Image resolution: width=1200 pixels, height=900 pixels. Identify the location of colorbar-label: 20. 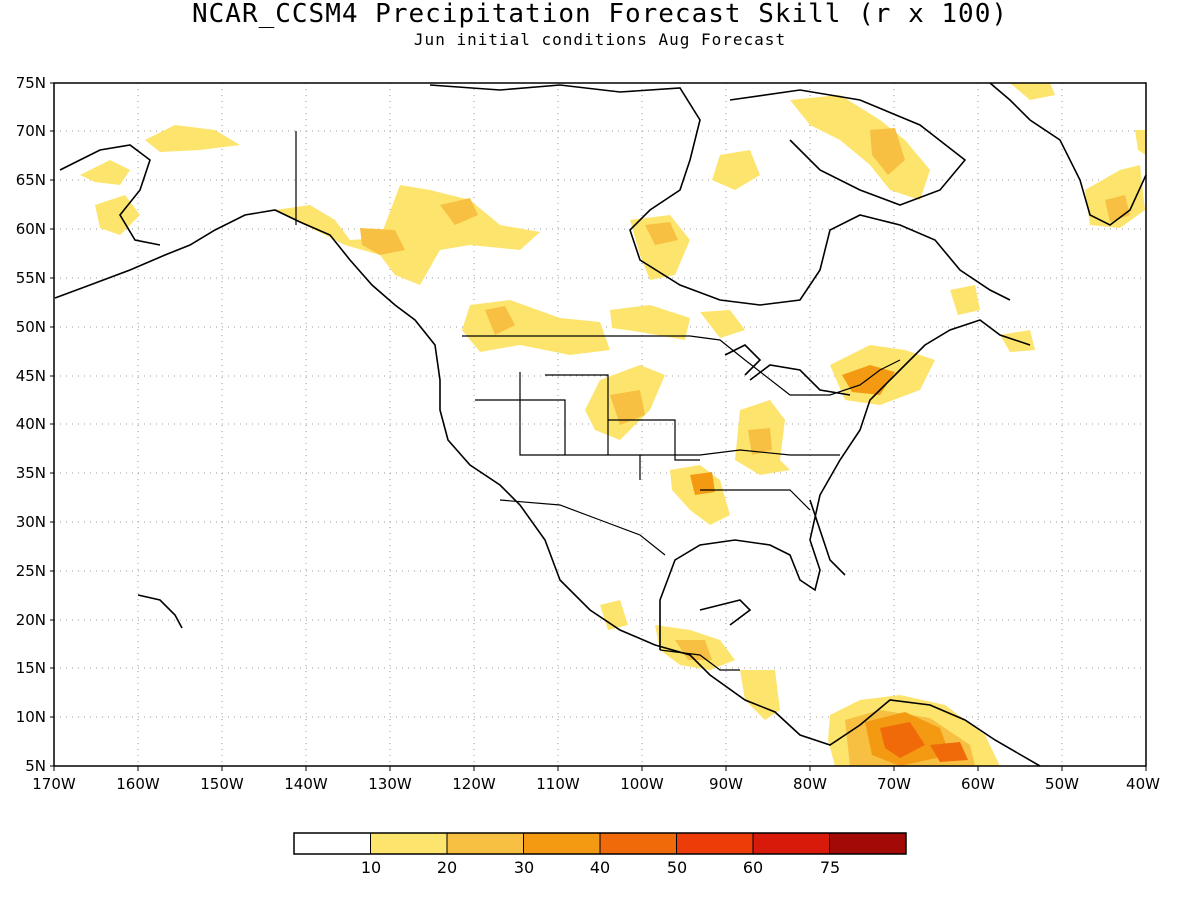
(447, 867).